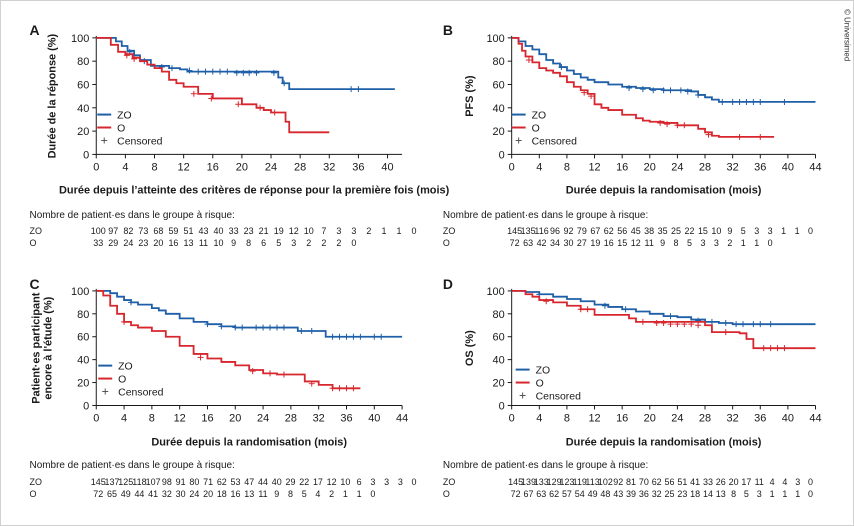 The width and height of the screenshot is (854, 526). Describe the element at coordinates (35, 30) in the screenshot. I see `panel-label: A` at that location.